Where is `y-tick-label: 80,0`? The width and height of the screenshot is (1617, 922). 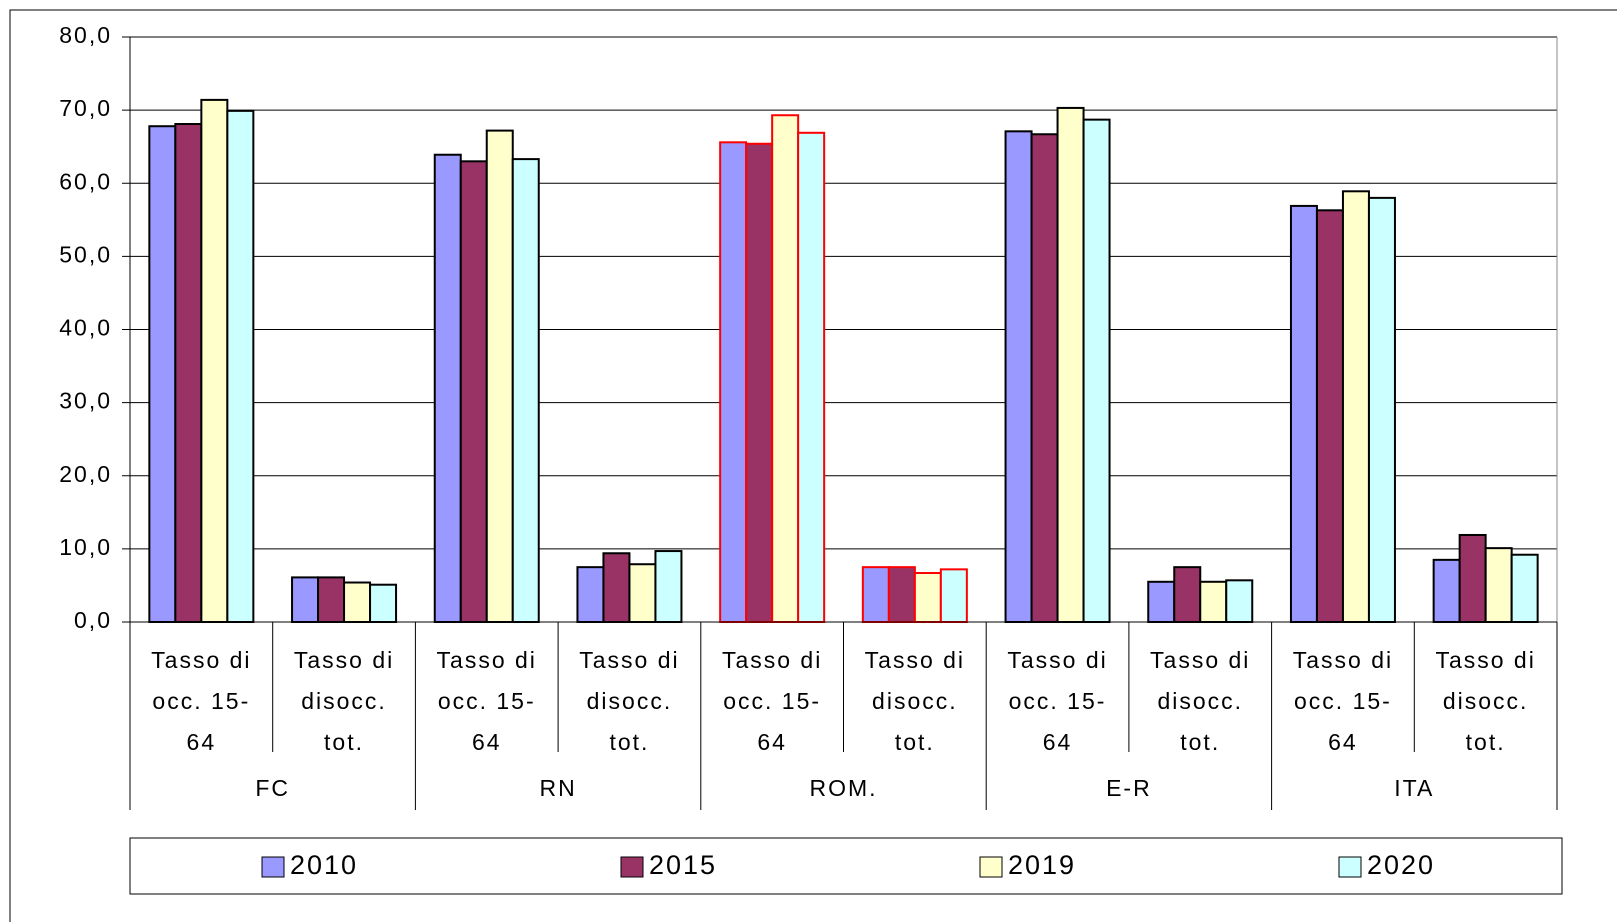 y-tick-label: 80,0 is located at coordinates (85, 35).